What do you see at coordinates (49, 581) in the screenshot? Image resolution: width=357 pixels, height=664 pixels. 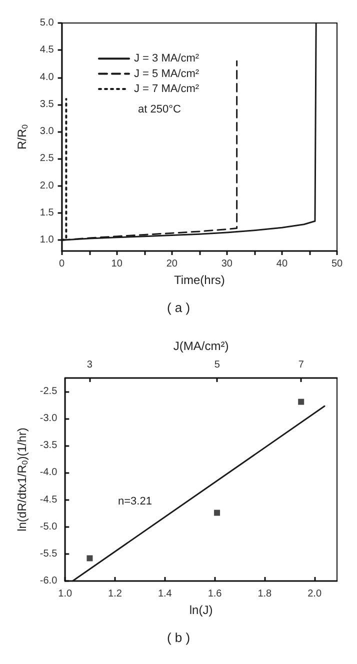 I see `y-tick-label: -6.0` at bounding box center [49, 581].